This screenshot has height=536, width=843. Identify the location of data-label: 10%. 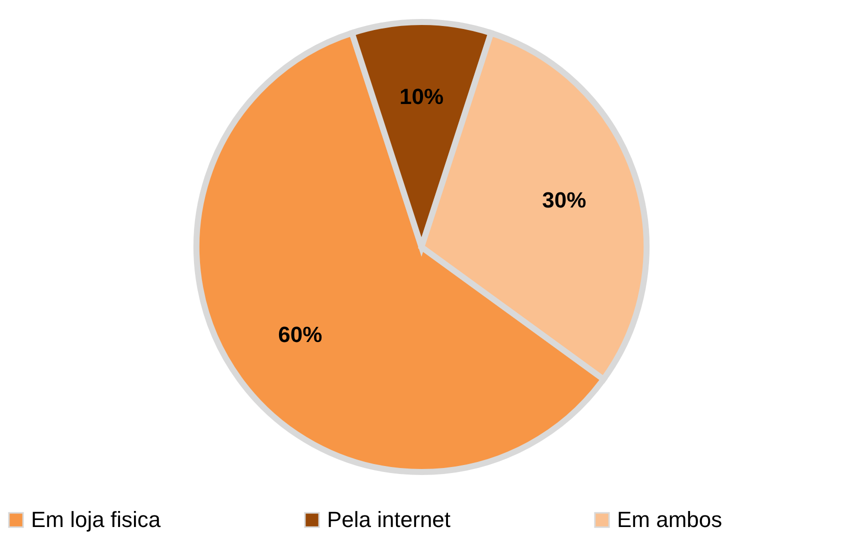
(421, 96).